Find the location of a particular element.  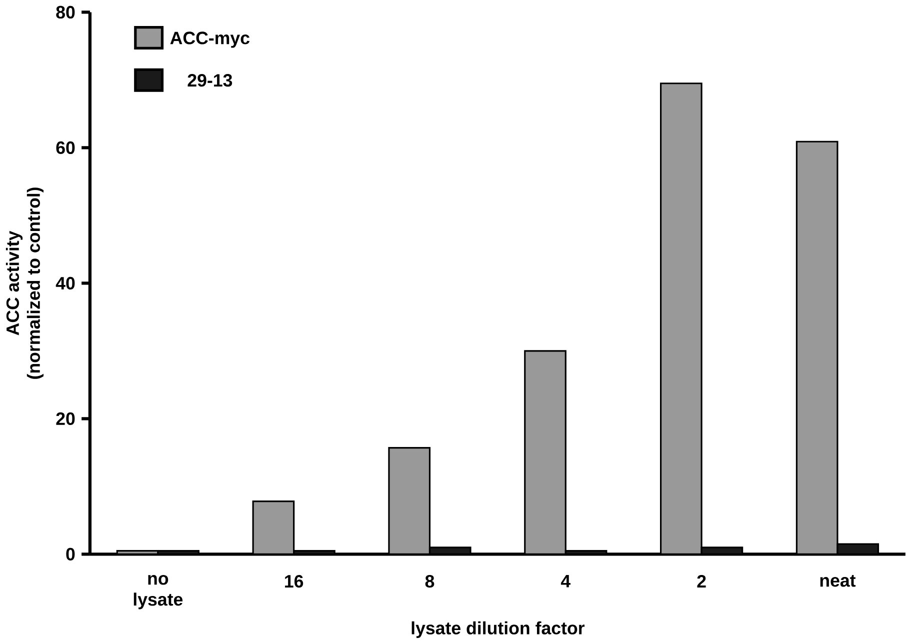

y-tick-label: 20 is located at coordinates (65, 419).